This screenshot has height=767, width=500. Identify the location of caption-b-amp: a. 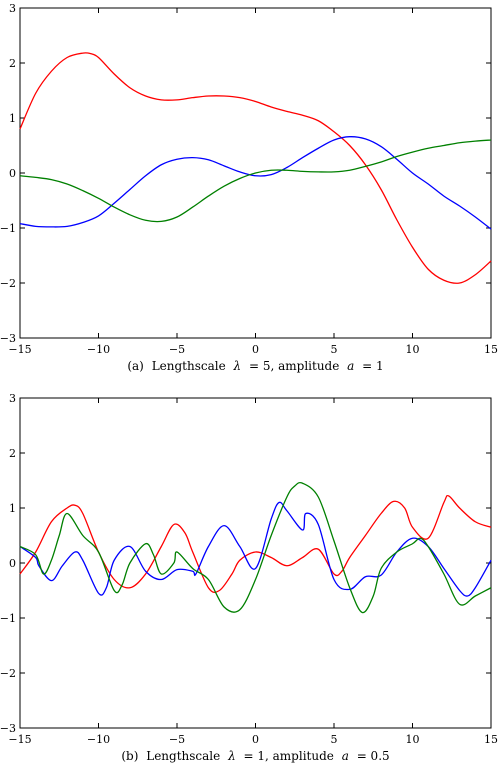
(345, 756).